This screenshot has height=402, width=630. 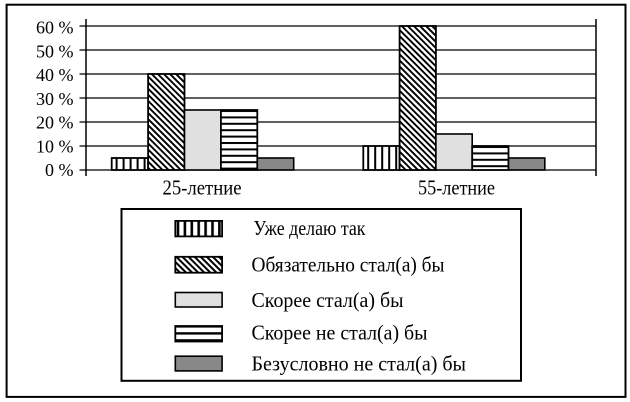 I want to click on svg-text: 40 %, so click(x=55, y=75).